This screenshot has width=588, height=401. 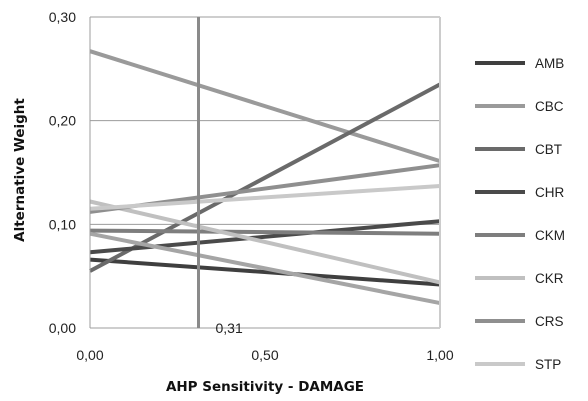 What do you see at coordinates (265, 272) in the screenshot?
I see `series-line-amb` at bounding box center [265, 272].